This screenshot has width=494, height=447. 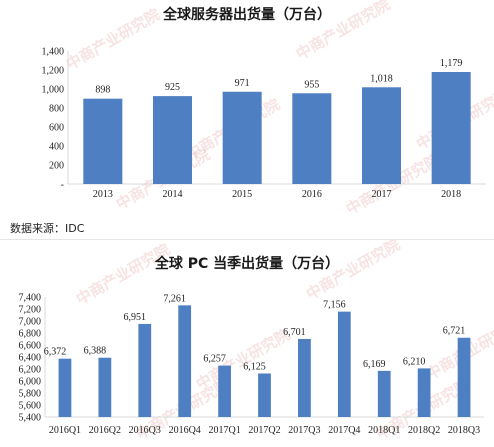 What do you see at coordinates (334, 305) in the screenshot?
I see `data-label-2017Q4: 7,156` at bounding box center [334, 305].